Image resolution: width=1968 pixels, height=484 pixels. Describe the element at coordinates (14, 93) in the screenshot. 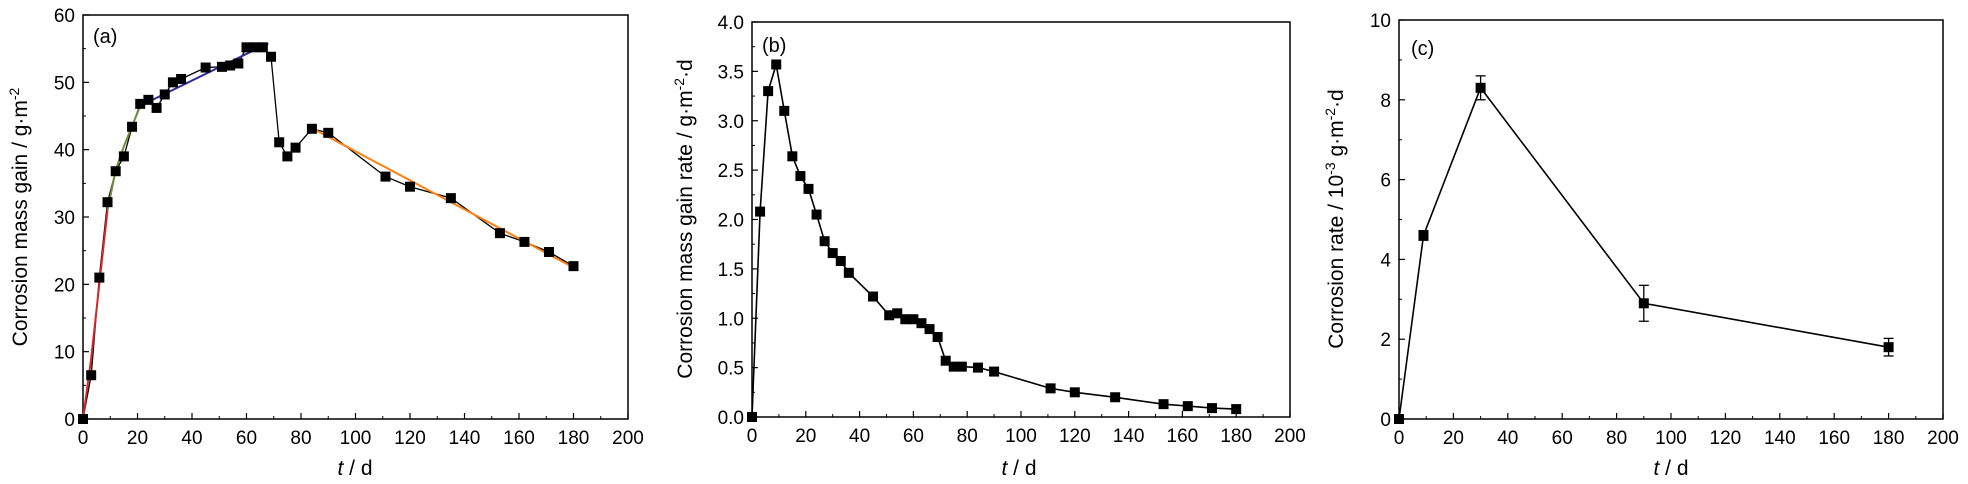

I see `panel-a-ylabel-sup: -2` at that location.